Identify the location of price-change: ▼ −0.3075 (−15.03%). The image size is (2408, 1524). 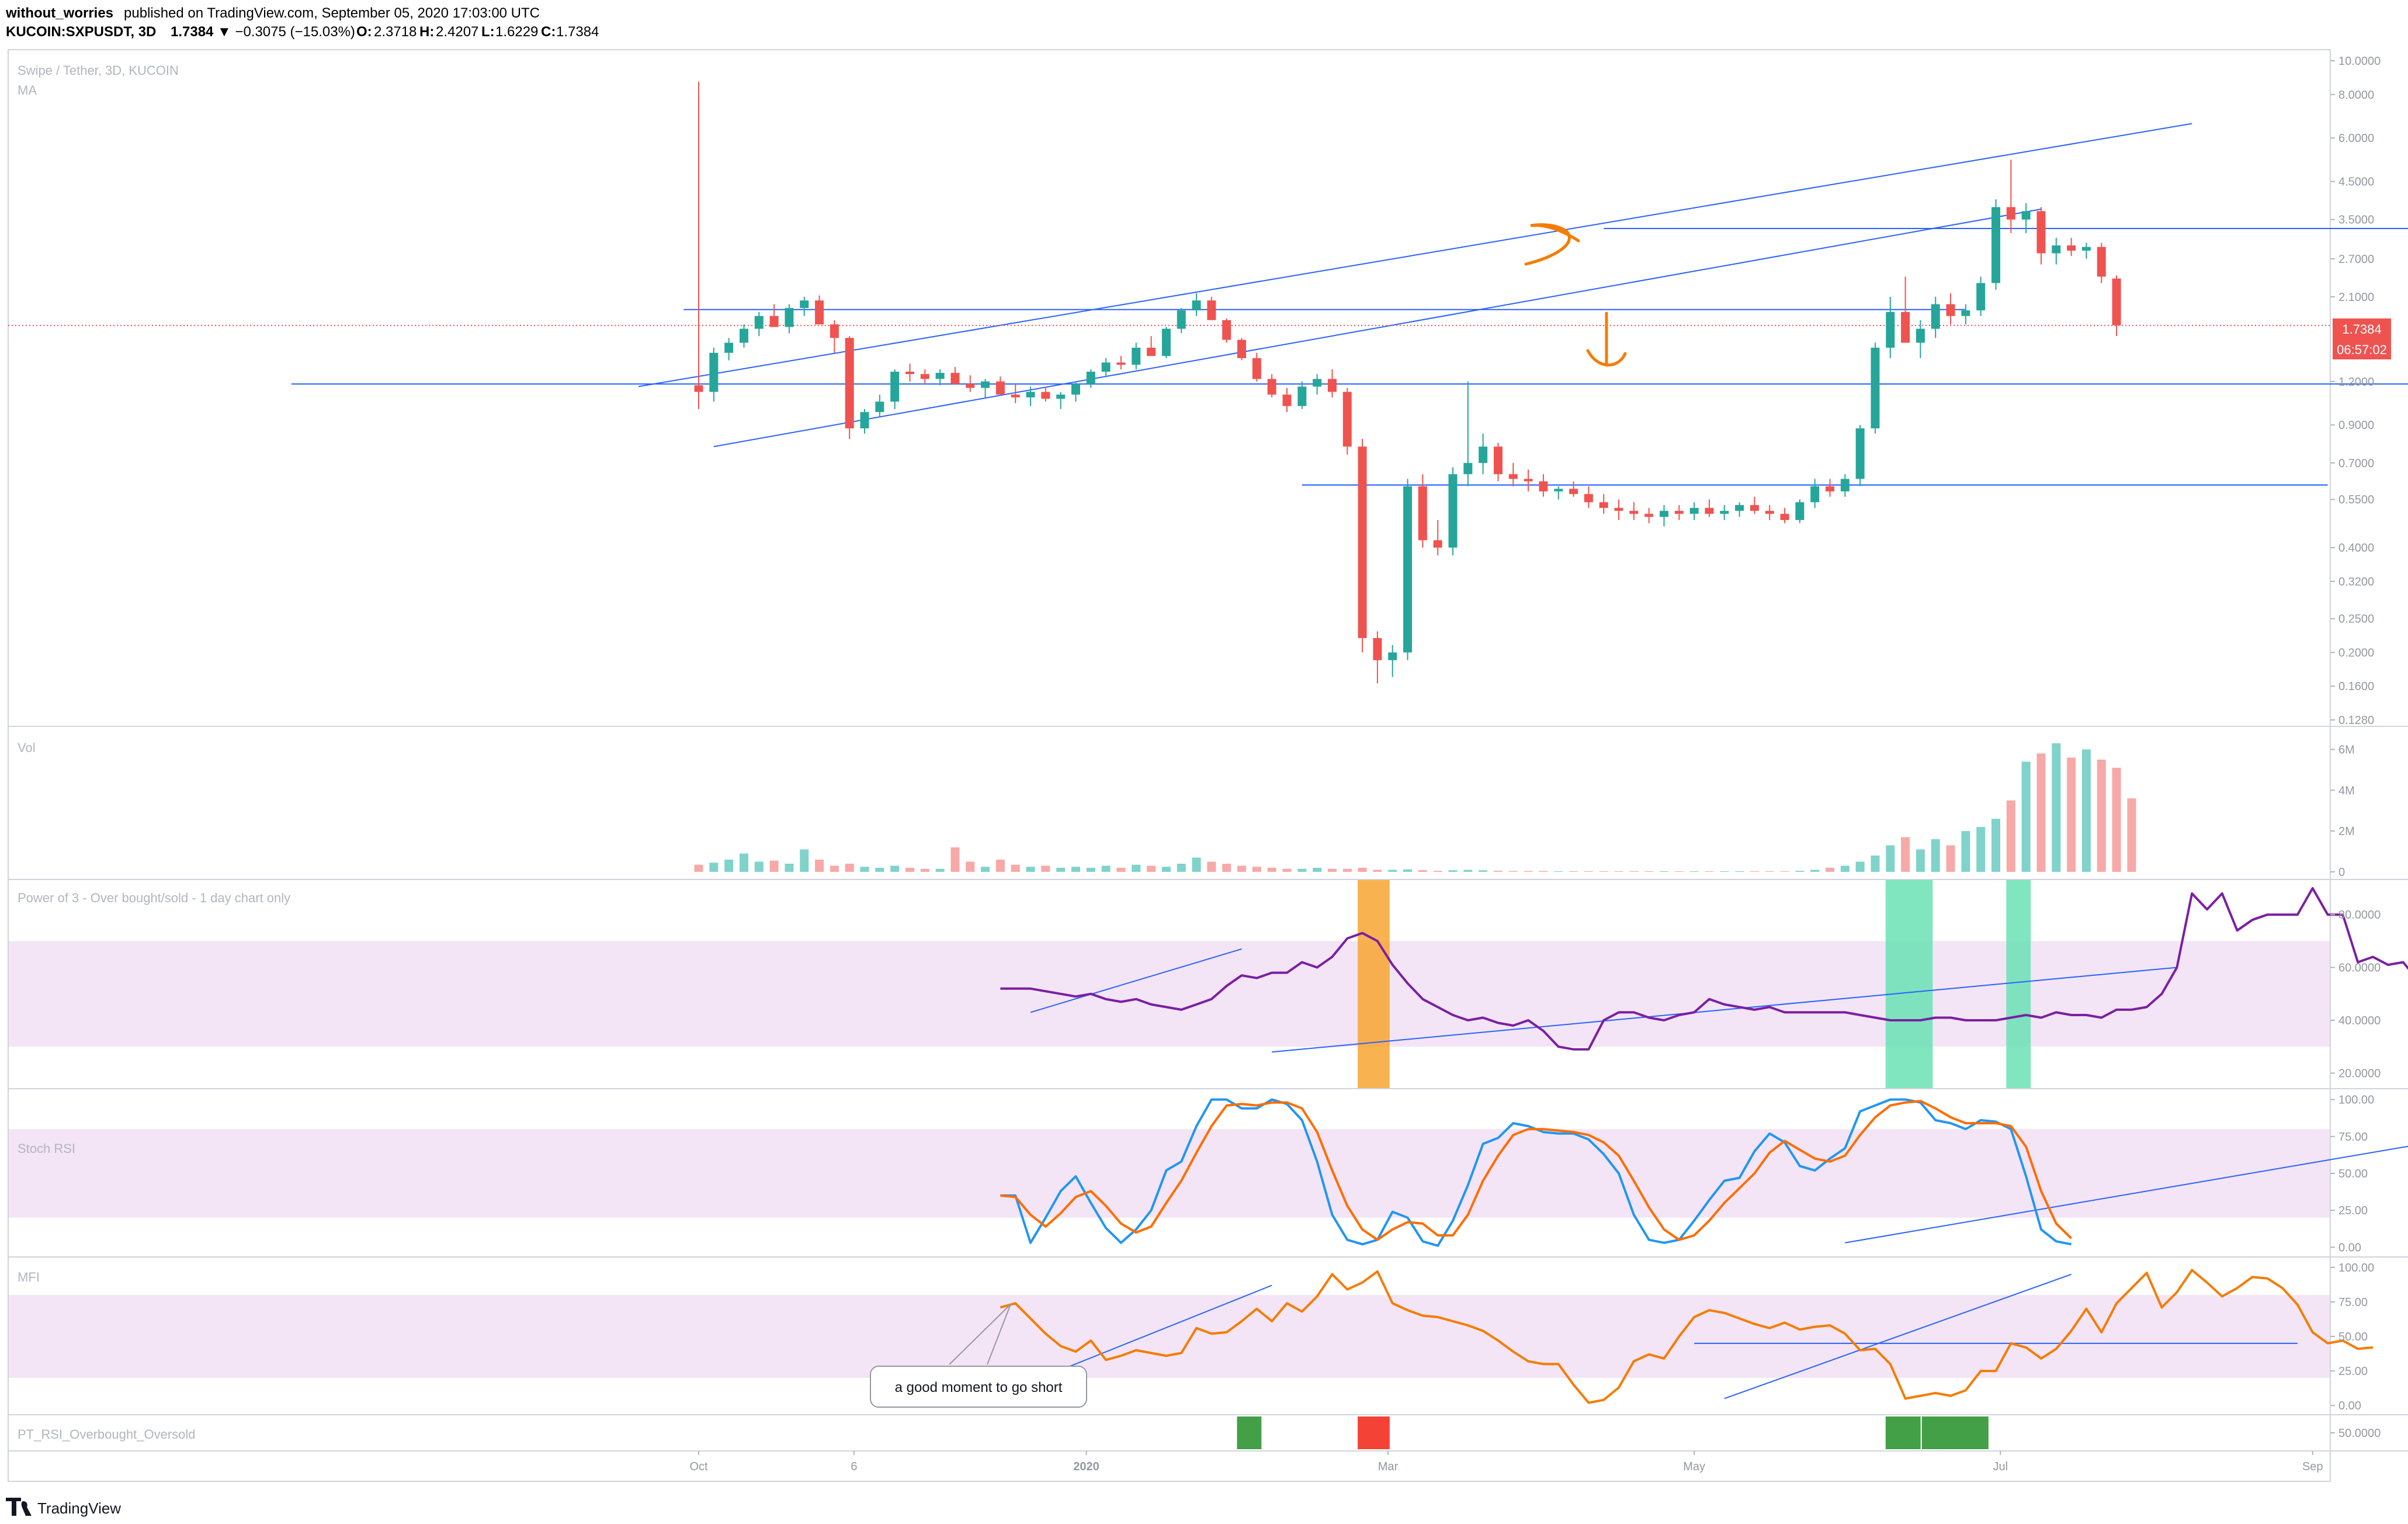
(286, 32).